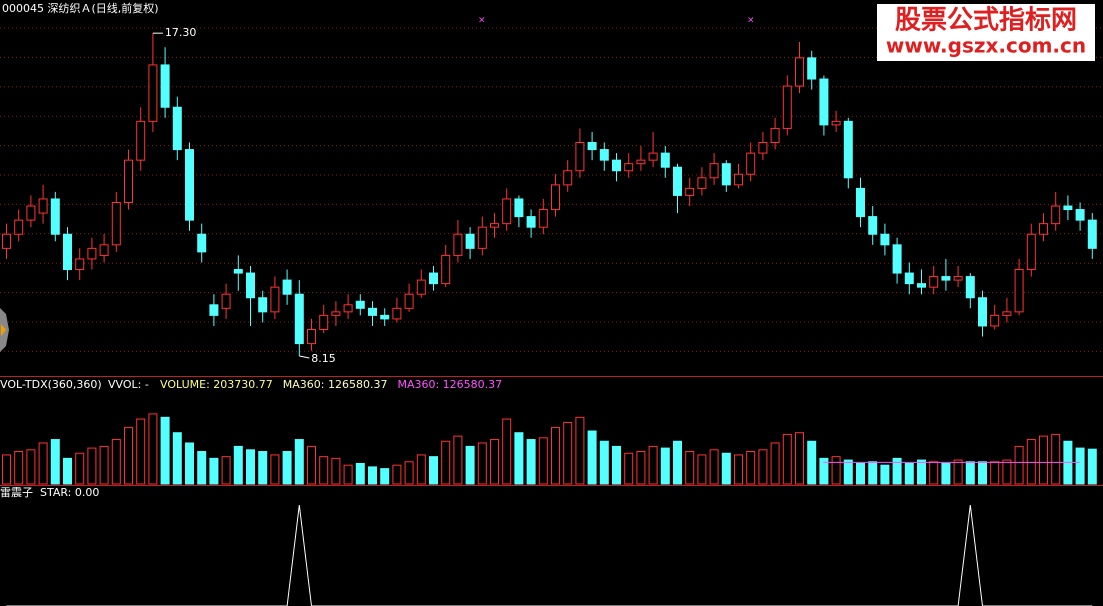 The image size is (1103, 606). Describe the element at coordinates (986, 46) in the screenshot. I see `watermark-url: www.gszx.com.cn` at that location.